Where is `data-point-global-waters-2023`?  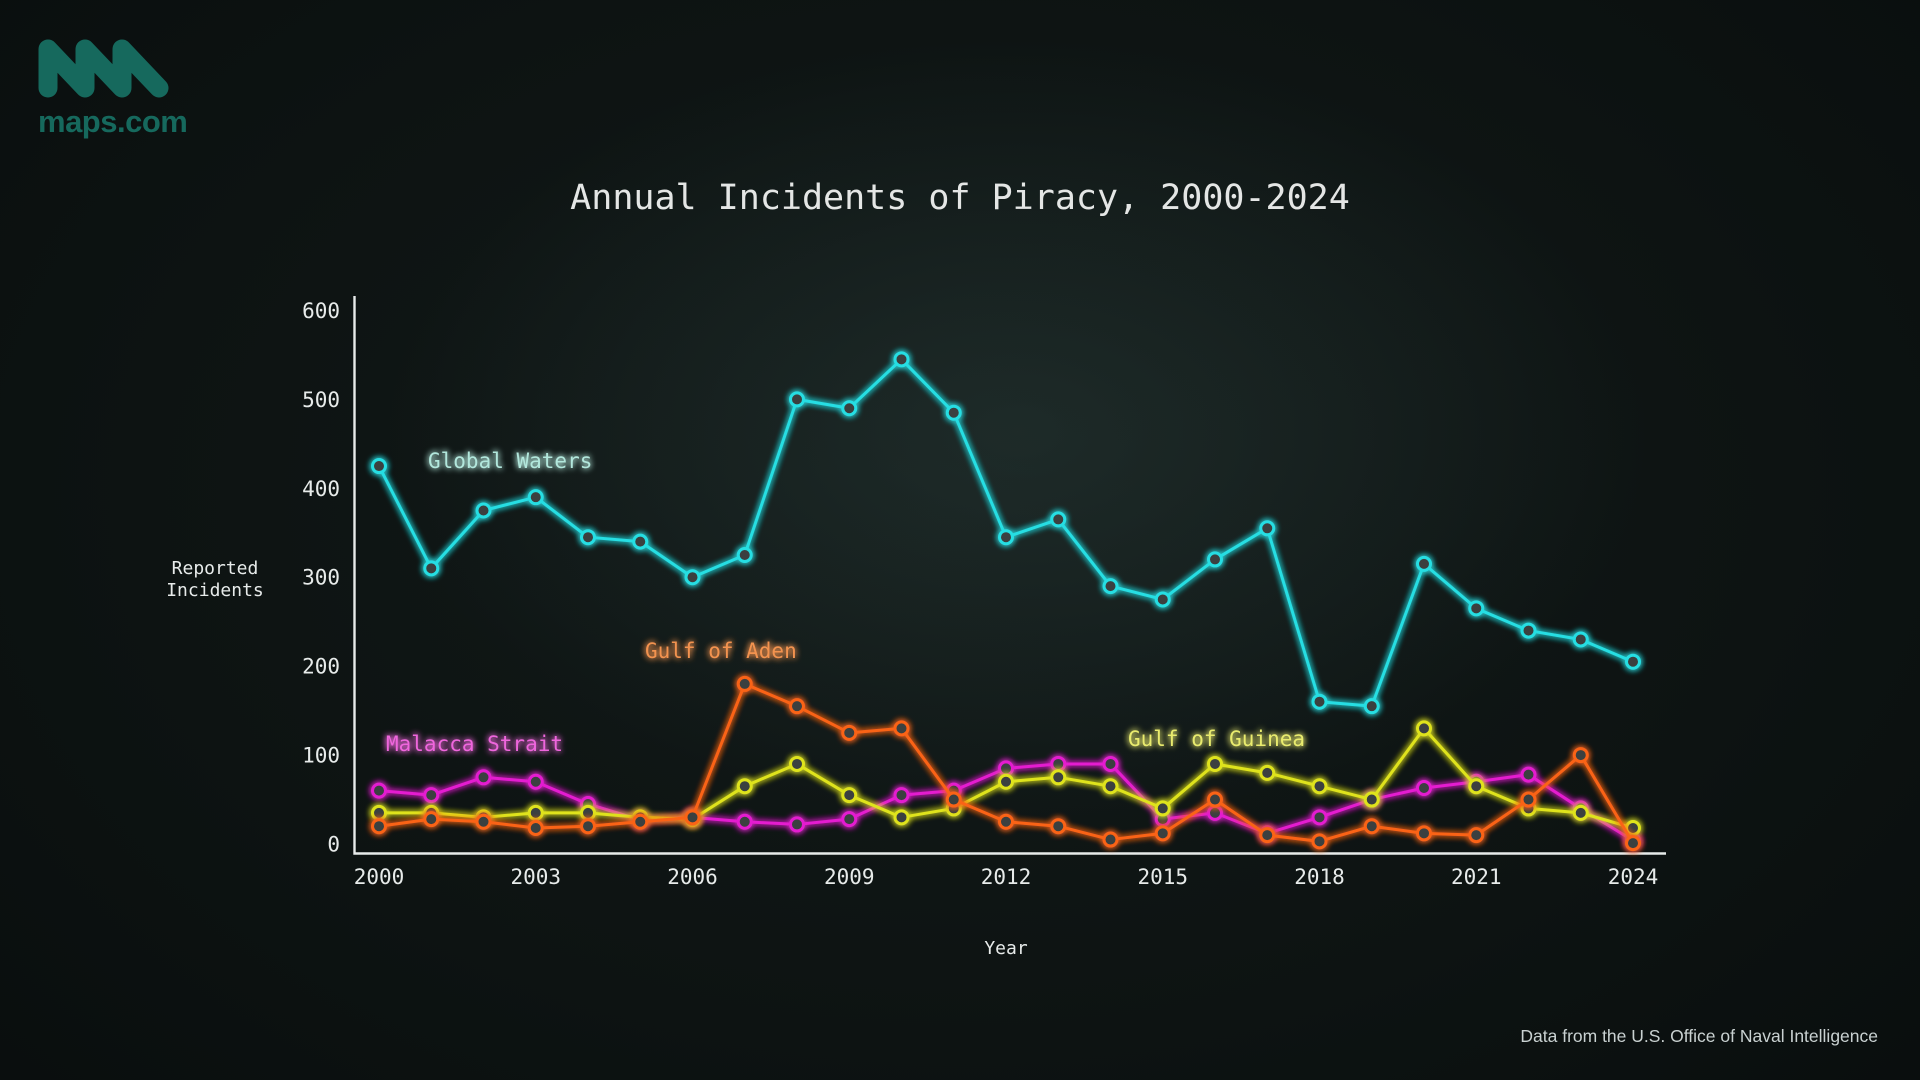
data-point-global-waters-2023 is located at coordinates (1580, 639).